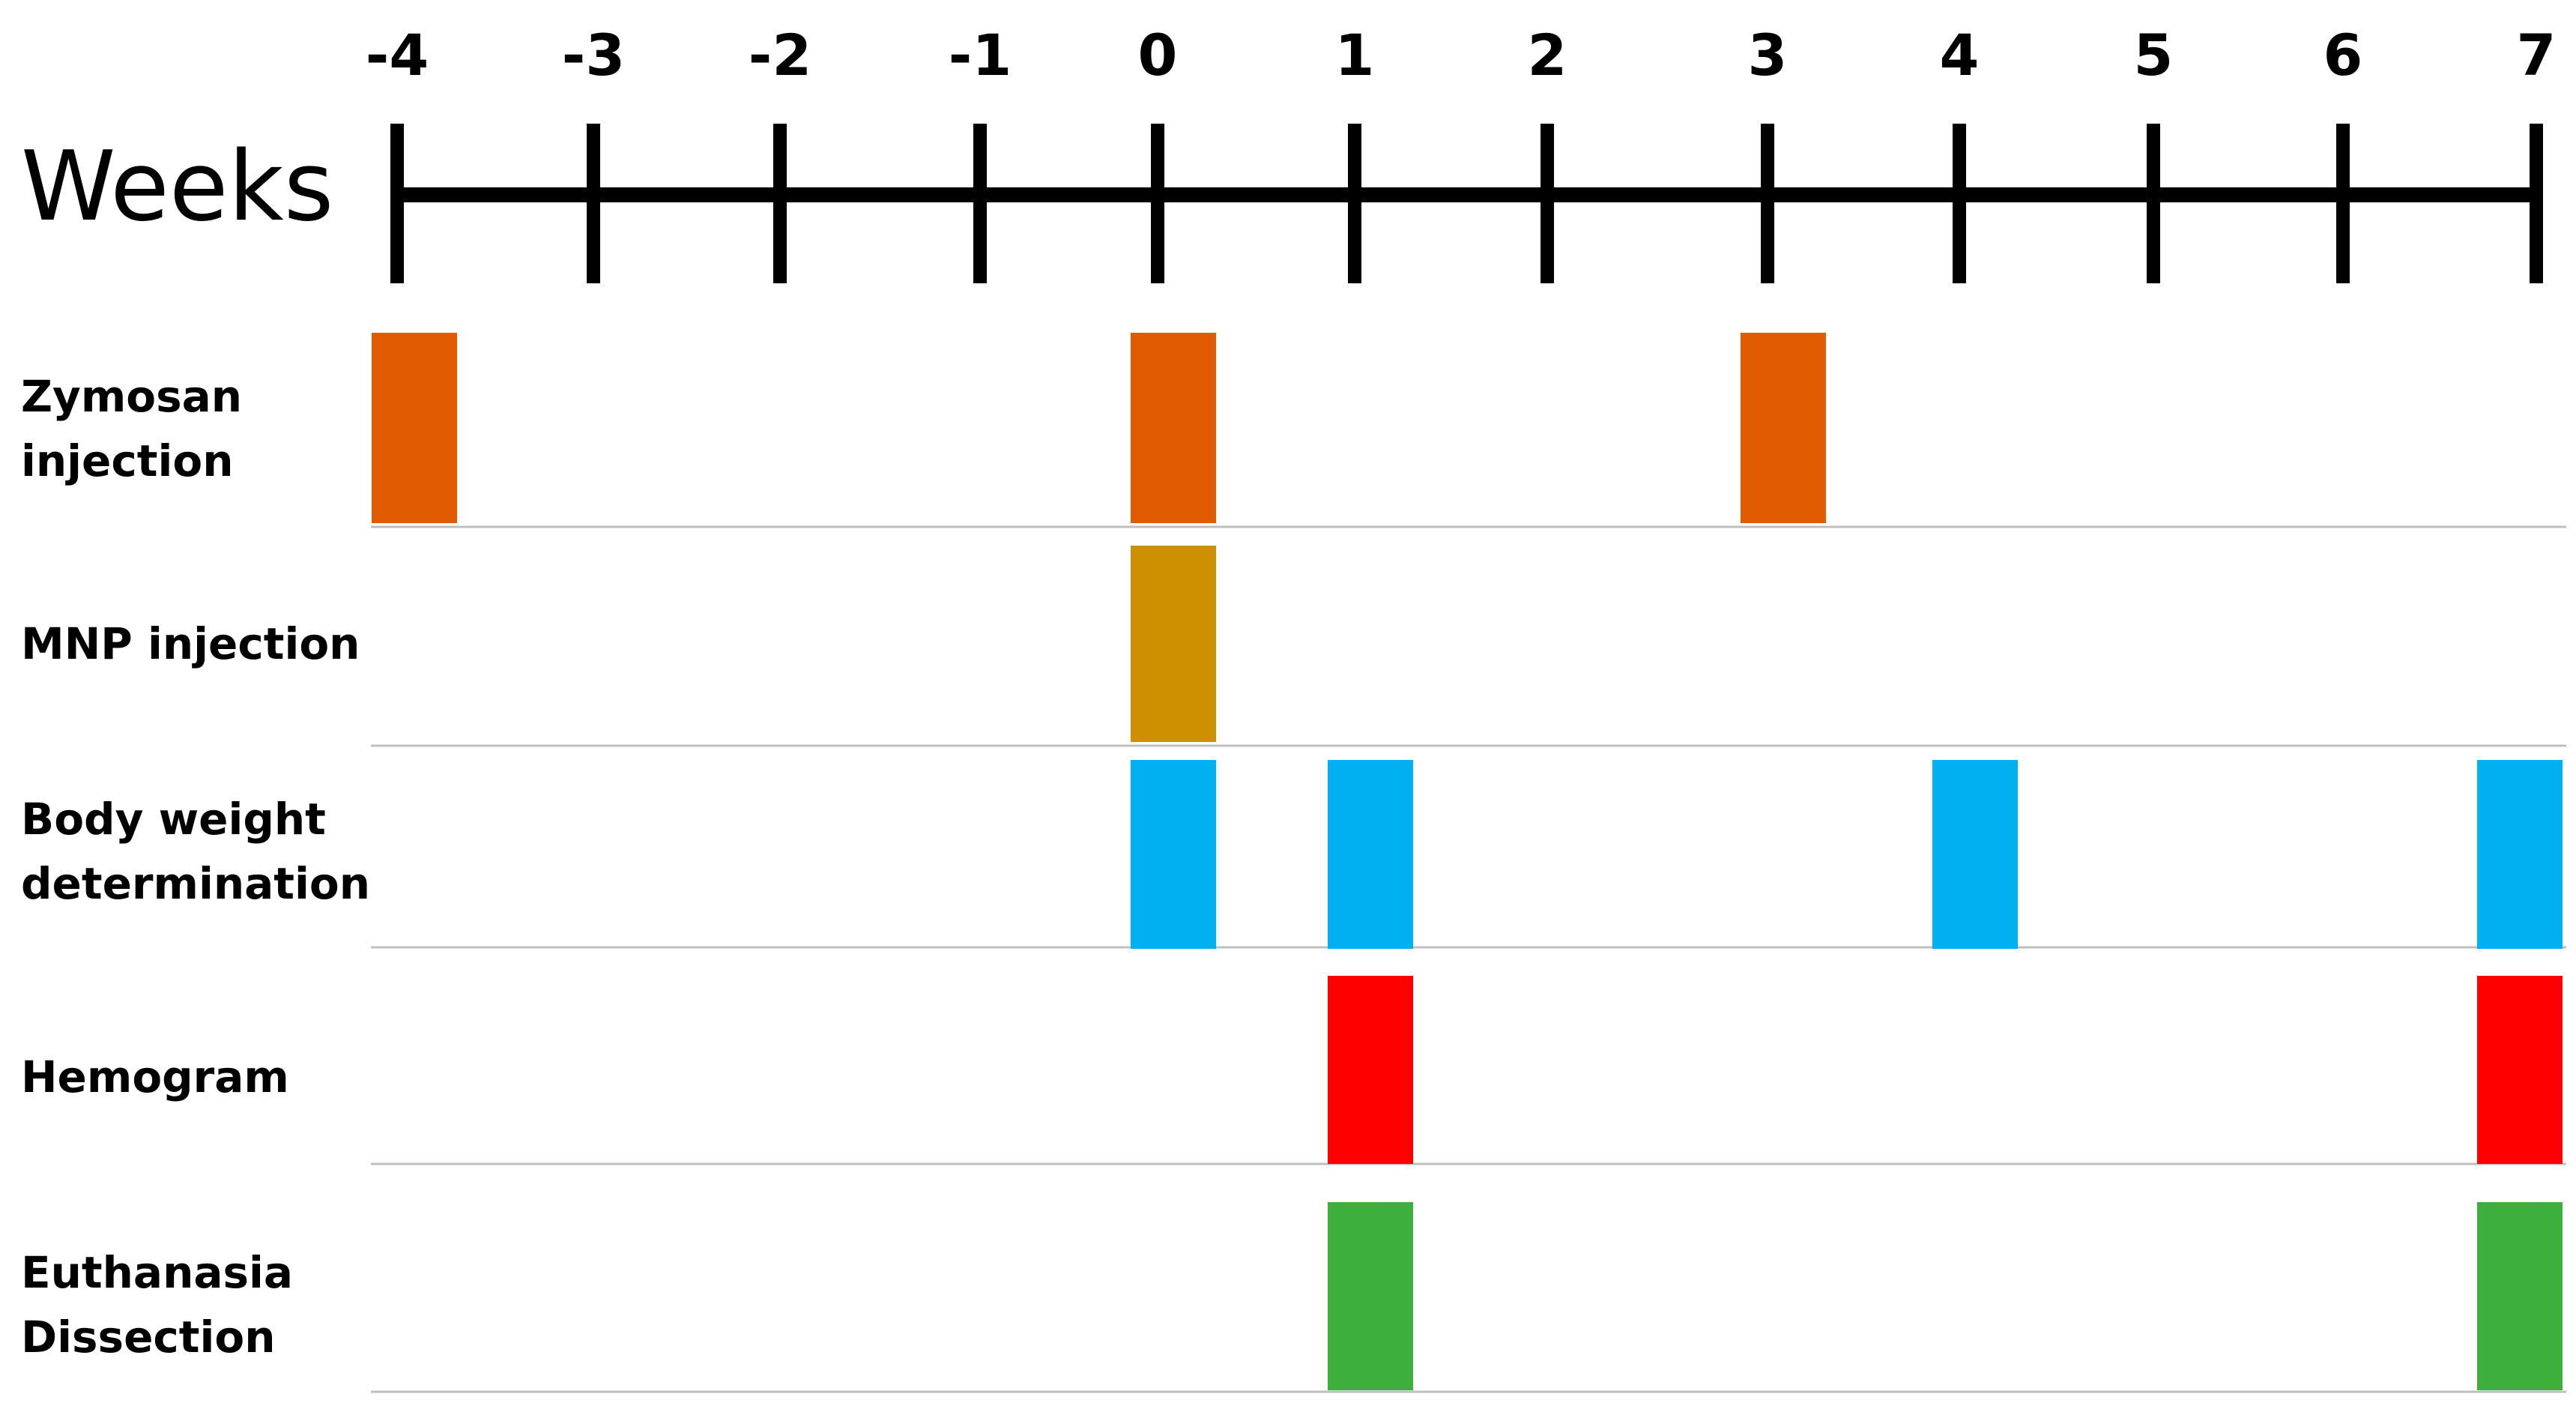  What do you see at coordinates (1355, 55) in the screenshot?
I see `tick-label: 1` at bounding box center [1355, 55].